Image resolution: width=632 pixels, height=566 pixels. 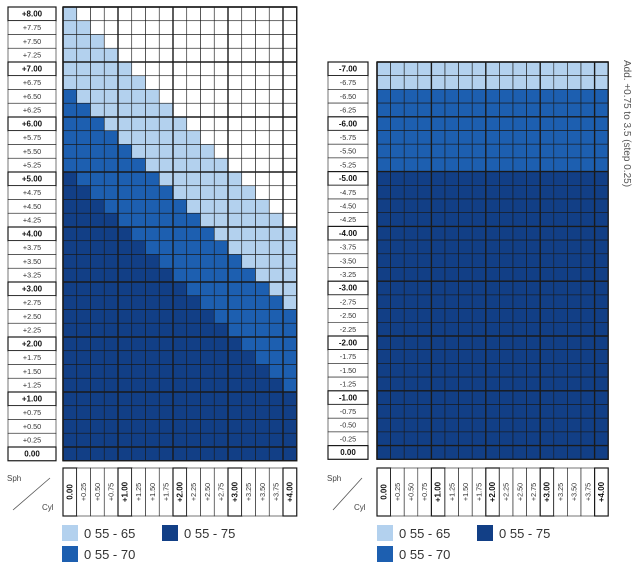 What do you see at coordinates (438, 491) in the screenshot?
I see `cyl-tick-label: +1.00` at bounding box center [438, 491].